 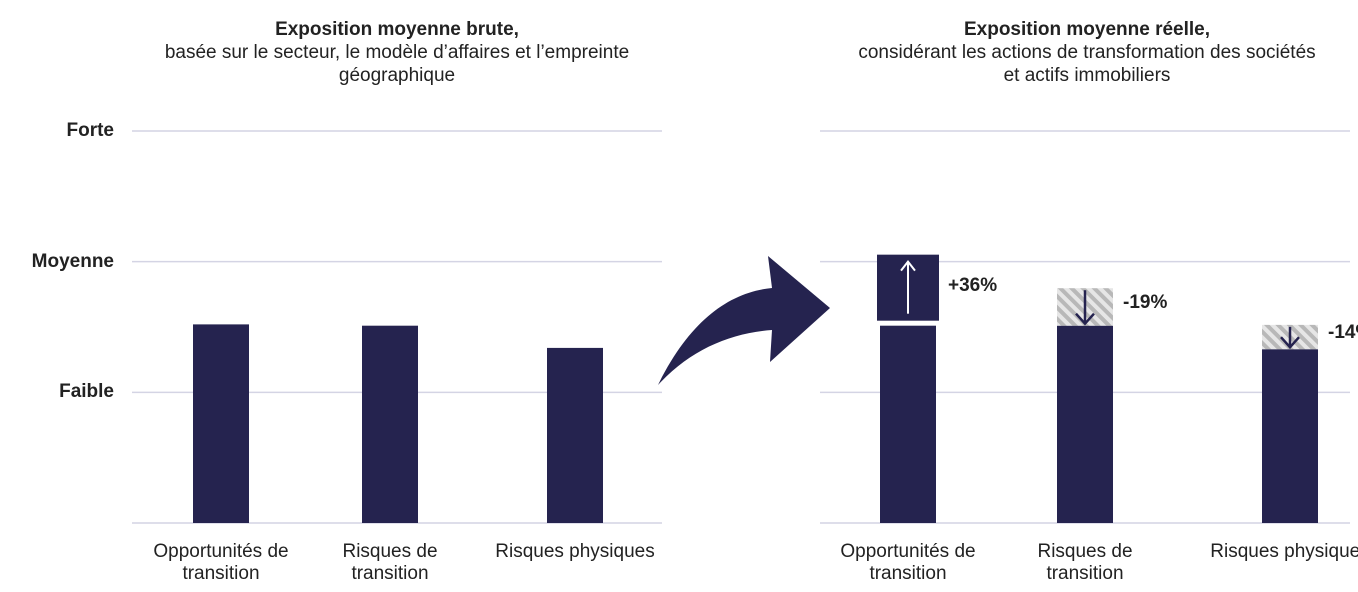 What do you see at coordinates (744, 320) in the screenshot?
I see `transition-arrow` at bounding box center [744, 320].